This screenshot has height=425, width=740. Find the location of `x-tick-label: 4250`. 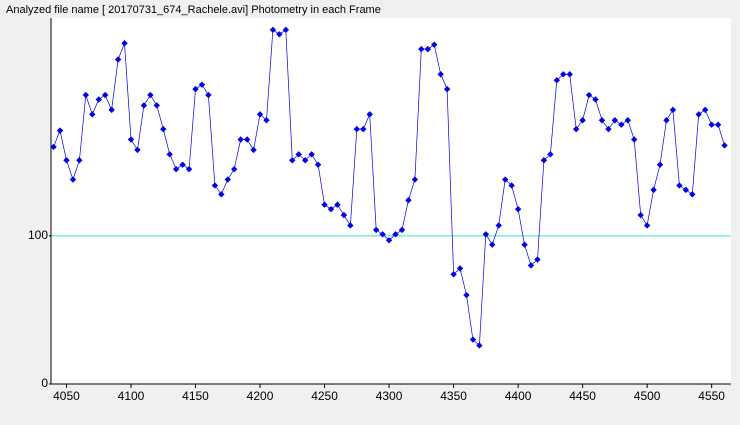

x-tick-label: 4250 is located at coordinates (324, 396).